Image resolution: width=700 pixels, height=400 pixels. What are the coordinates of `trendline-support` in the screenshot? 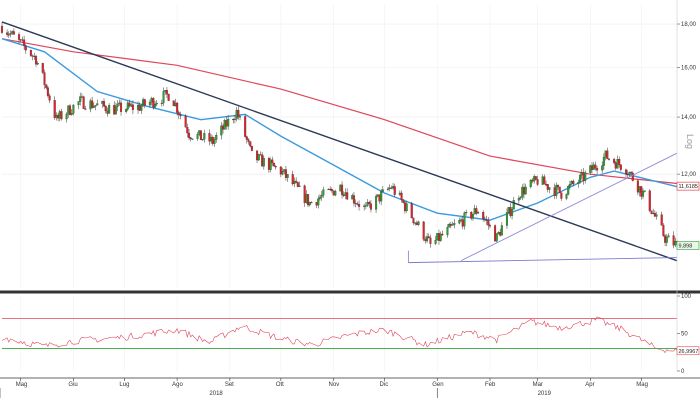 It's located at (543, 260).